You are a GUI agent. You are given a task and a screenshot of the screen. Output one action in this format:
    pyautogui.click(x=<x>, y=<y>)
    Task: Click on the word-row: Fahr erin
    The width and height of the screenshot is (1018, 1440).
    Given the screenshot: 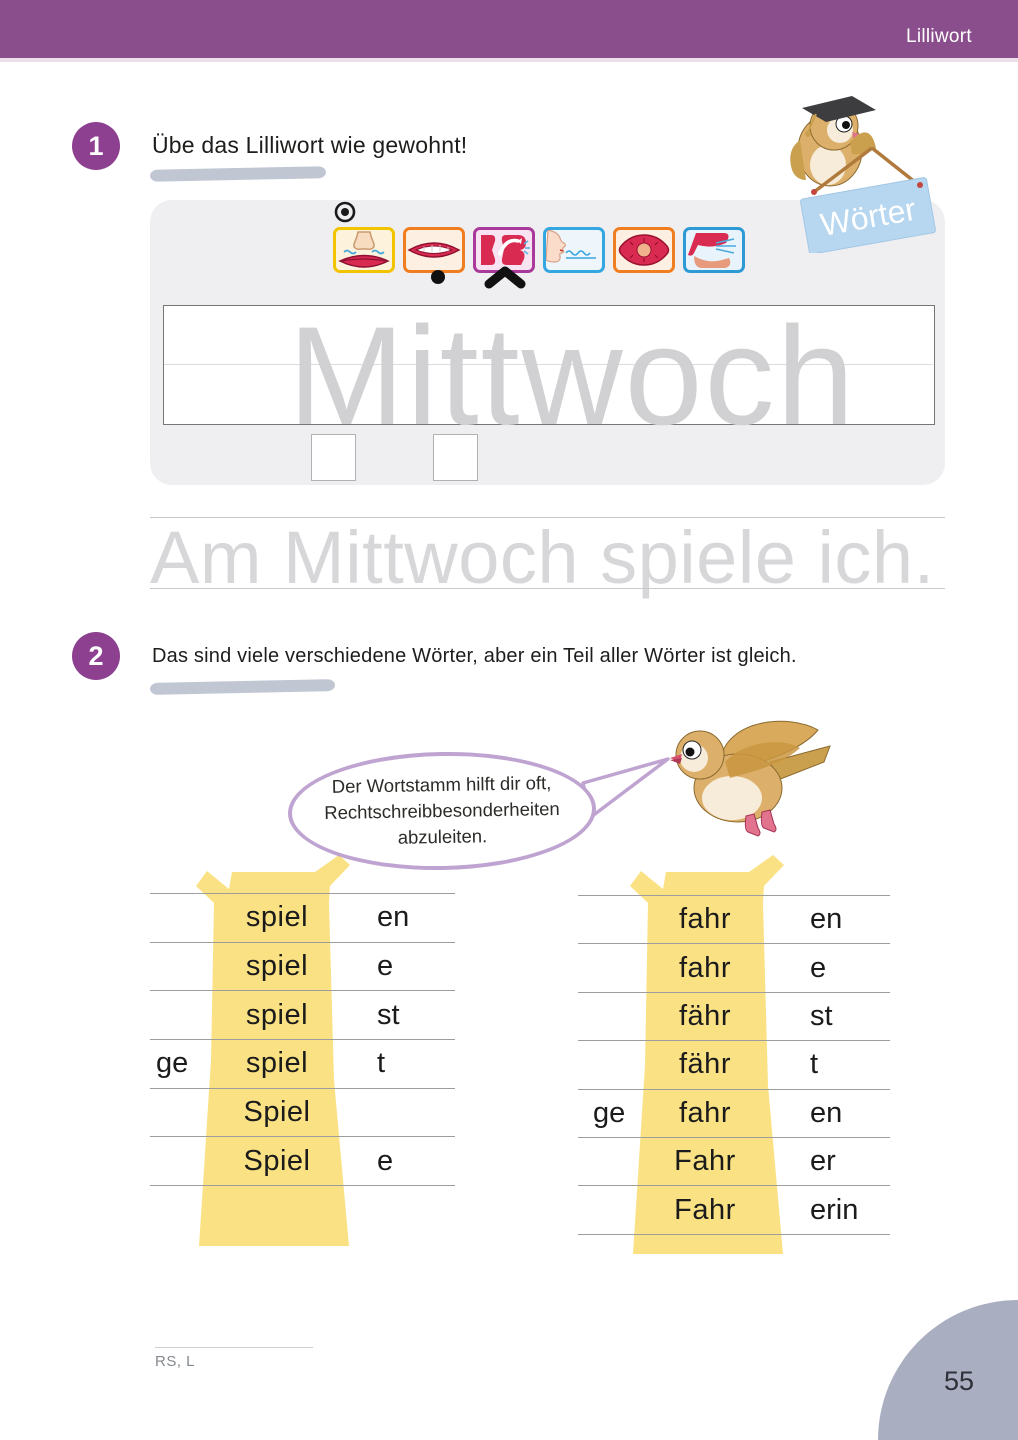 What is the action you would take?
    pyautogui.click(x=734, y=1210)
    